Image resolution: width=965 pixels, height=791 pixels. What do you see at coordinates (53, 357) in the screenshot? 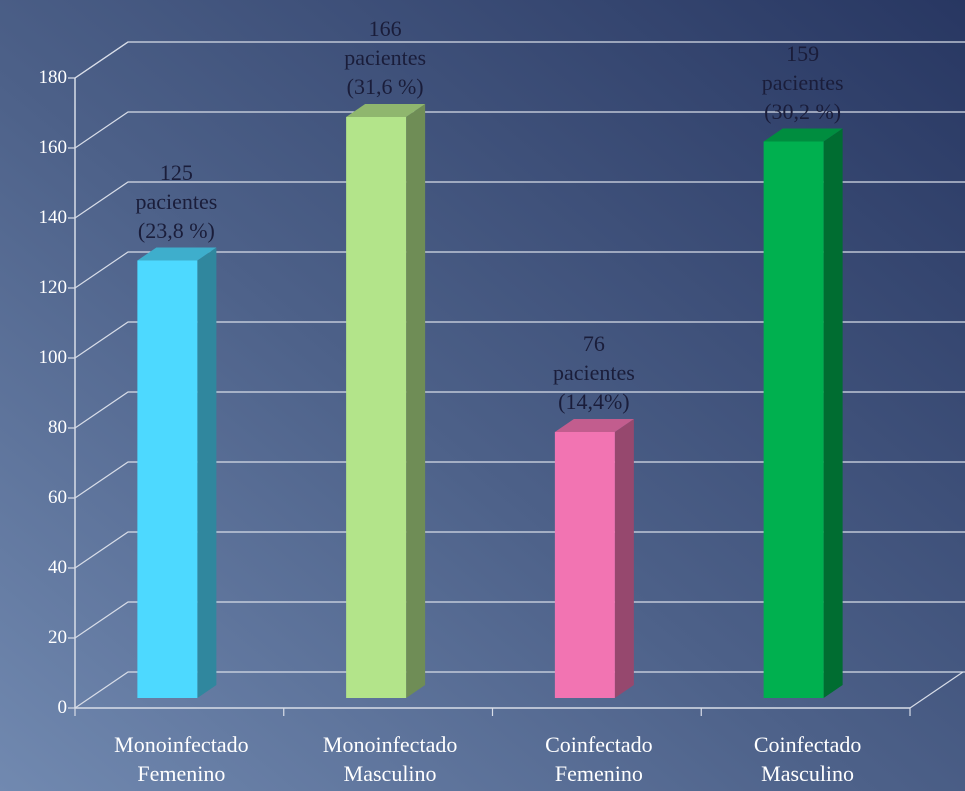
I see `y-tick-label: 100` at bounding box center [53, 357].